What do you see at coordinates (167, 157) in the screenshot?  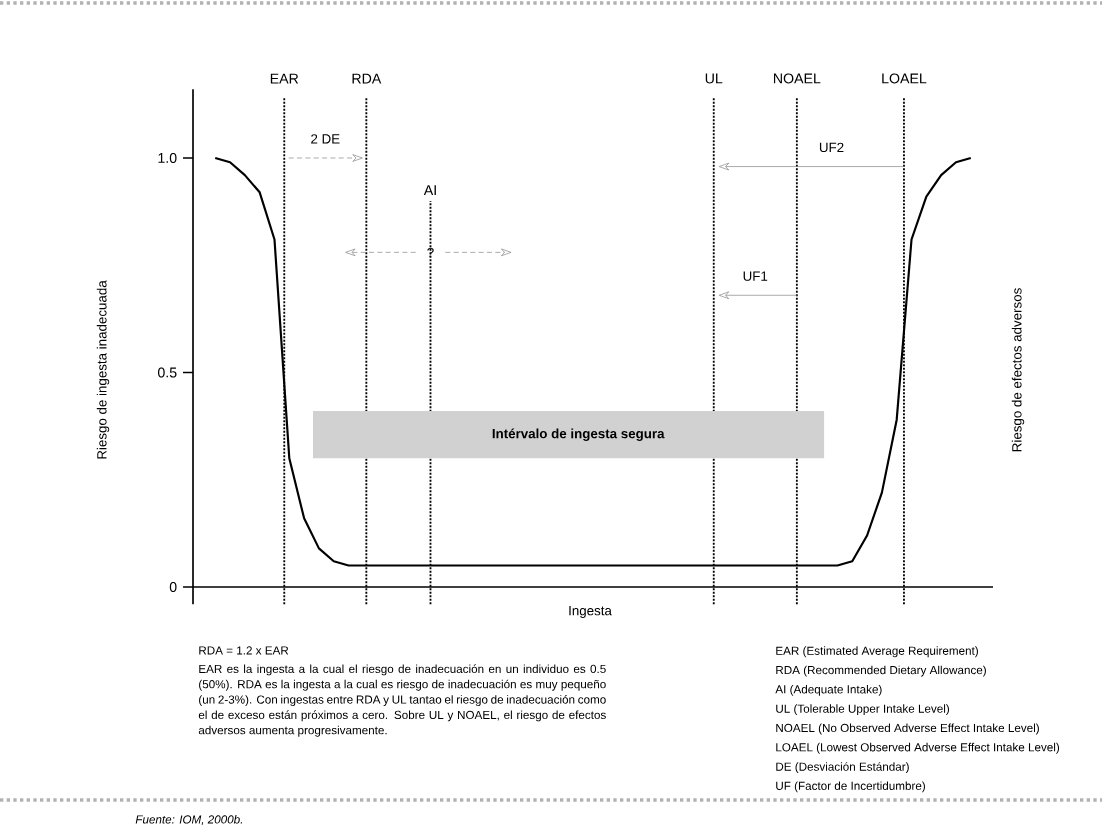 I see `y-tick-label: 1.0` at bounding box center [167, 157].